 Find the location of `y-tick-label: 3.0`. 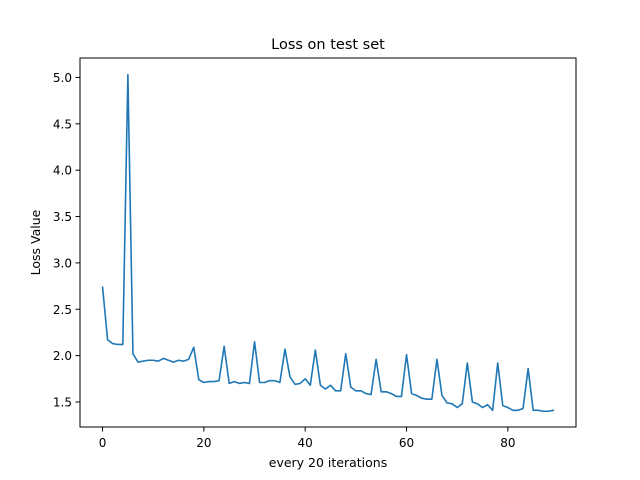

y-tick-label: 3.0 is located at coordinates (62, 263).